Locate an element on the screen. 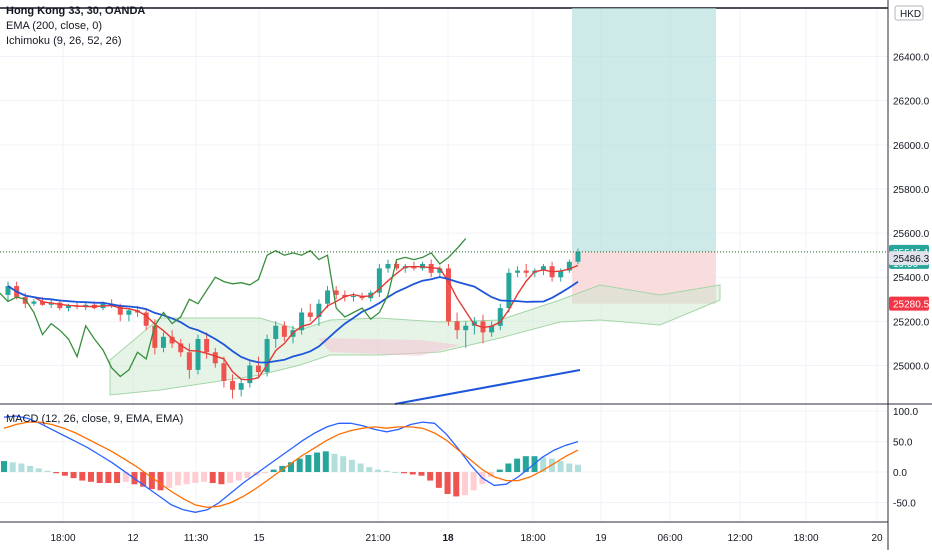  price-tick-label: 25600.0 is located at coordinates (911, 234).